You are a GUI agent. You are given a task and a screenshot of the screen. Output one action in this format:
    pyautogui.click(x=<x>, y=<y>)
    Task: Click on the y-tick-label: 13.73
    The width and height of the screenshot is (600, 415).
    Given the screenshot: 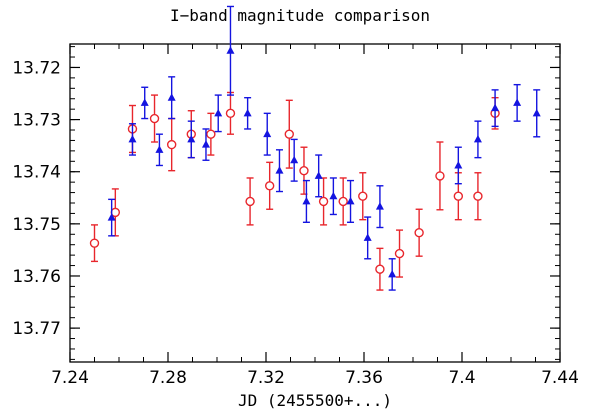 What is the action you would take?
    pyautogui.click(x=36, y=121)
    